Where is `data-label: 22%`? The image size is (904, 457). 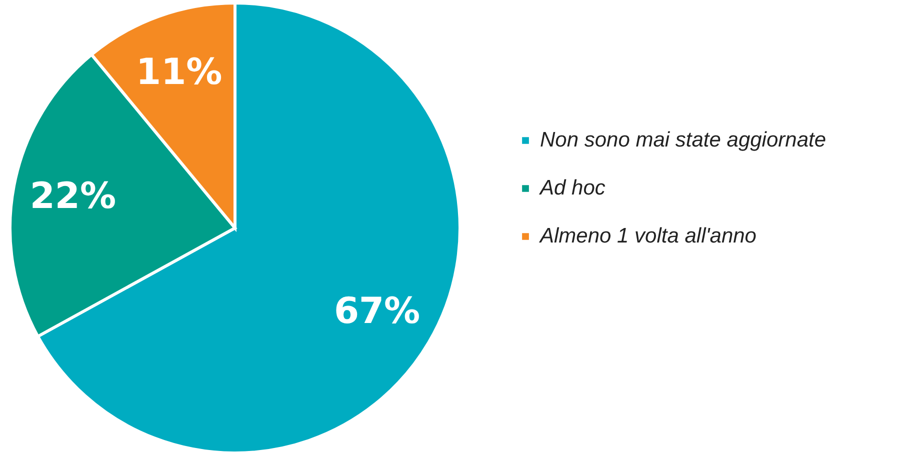 data-label: 22% is located at coordinates (73, 197).